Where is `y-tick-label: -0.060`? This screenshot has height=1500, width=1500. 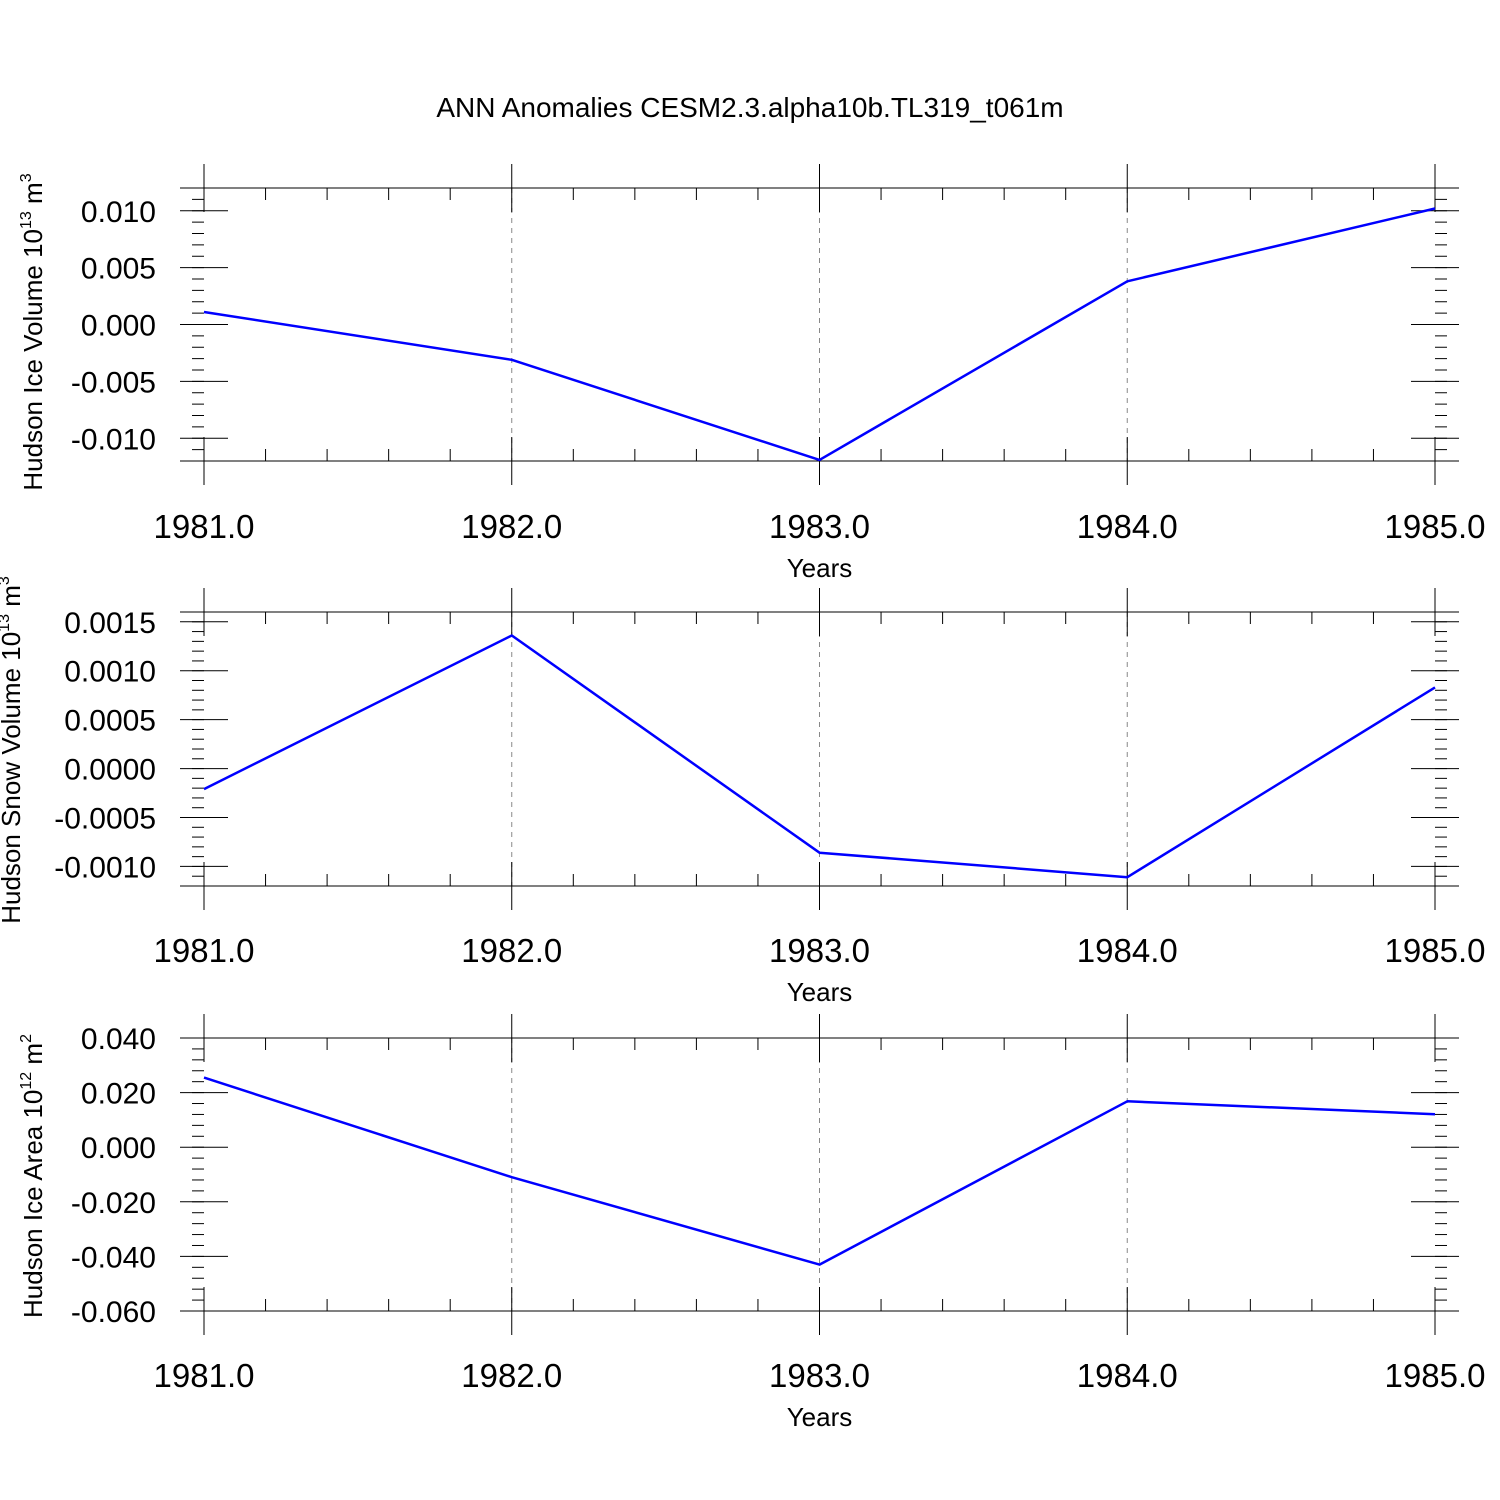
y-tick-label: -0.060 is located at coordinates (113, 1312).